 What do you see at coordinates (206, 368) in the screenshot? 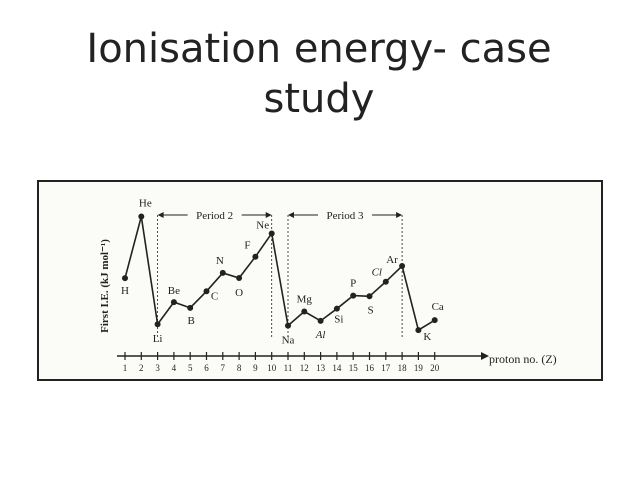
I see `x-tick-label: 6` at bounding box center [206, 368].